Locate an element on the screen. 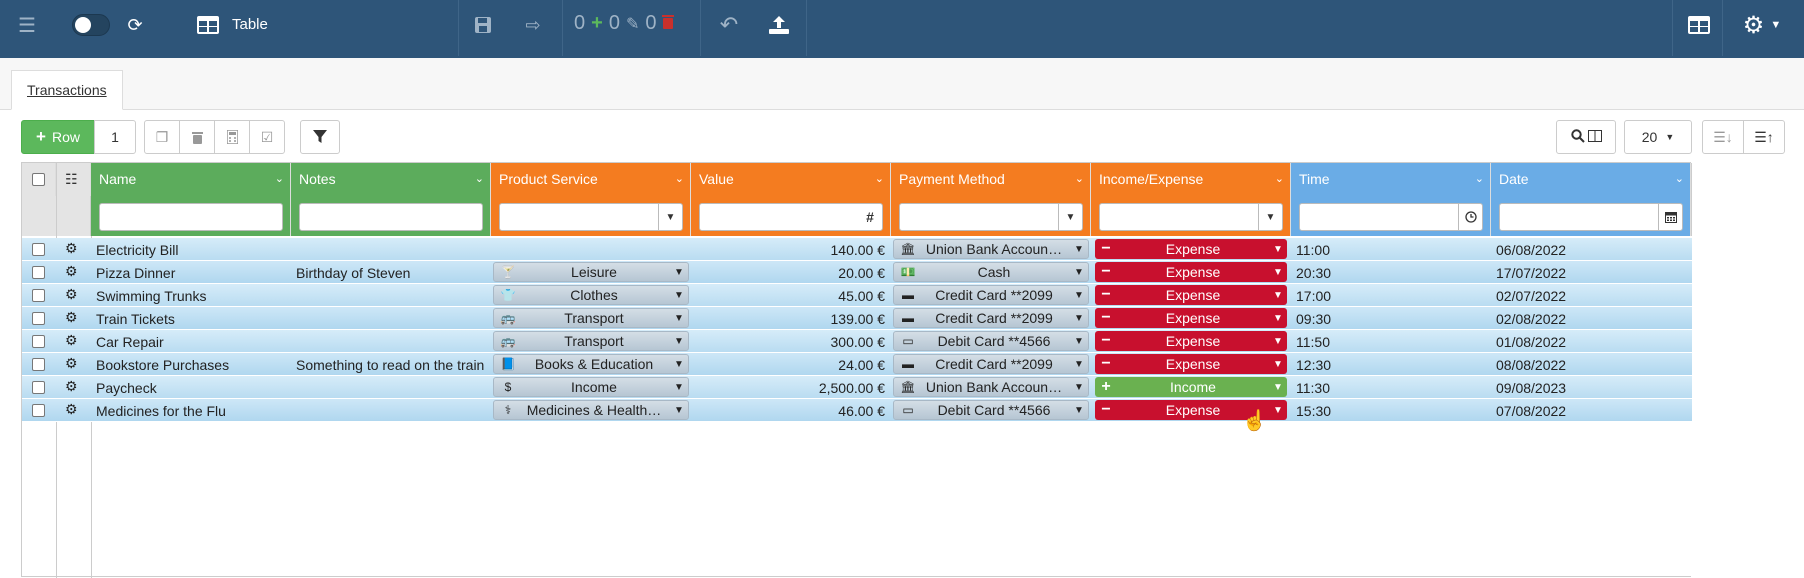  column-header-product: Product Service ⌄ is located at coordinates (591, 179).